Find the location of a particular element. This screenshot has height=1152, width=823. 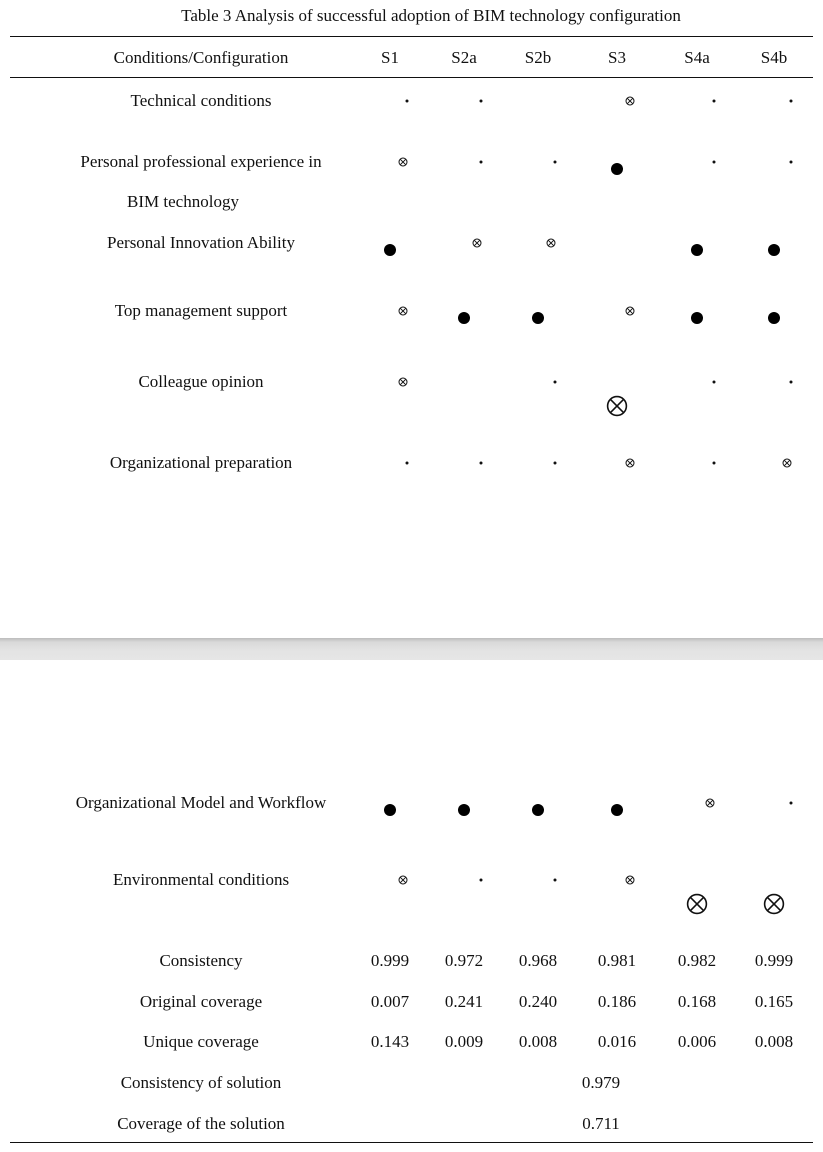

table-bottom-rule is located at coordinates (411, 1142).